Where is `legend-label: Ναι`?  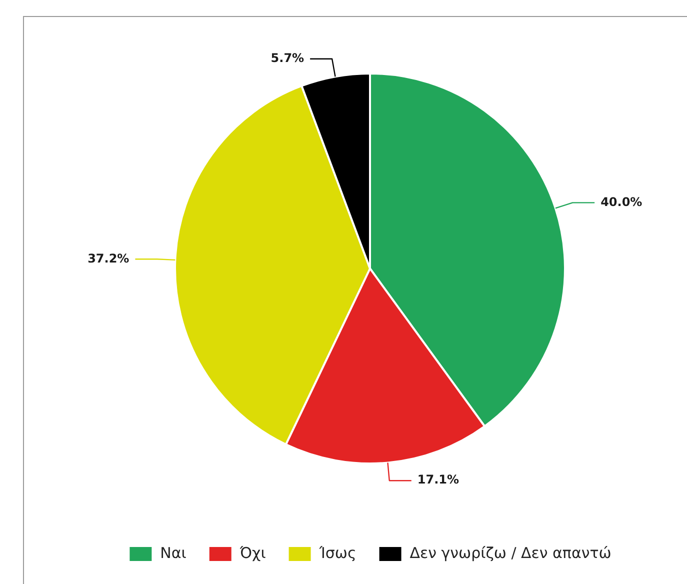 legend-label: Ναι is located at coordinates (173, 553).